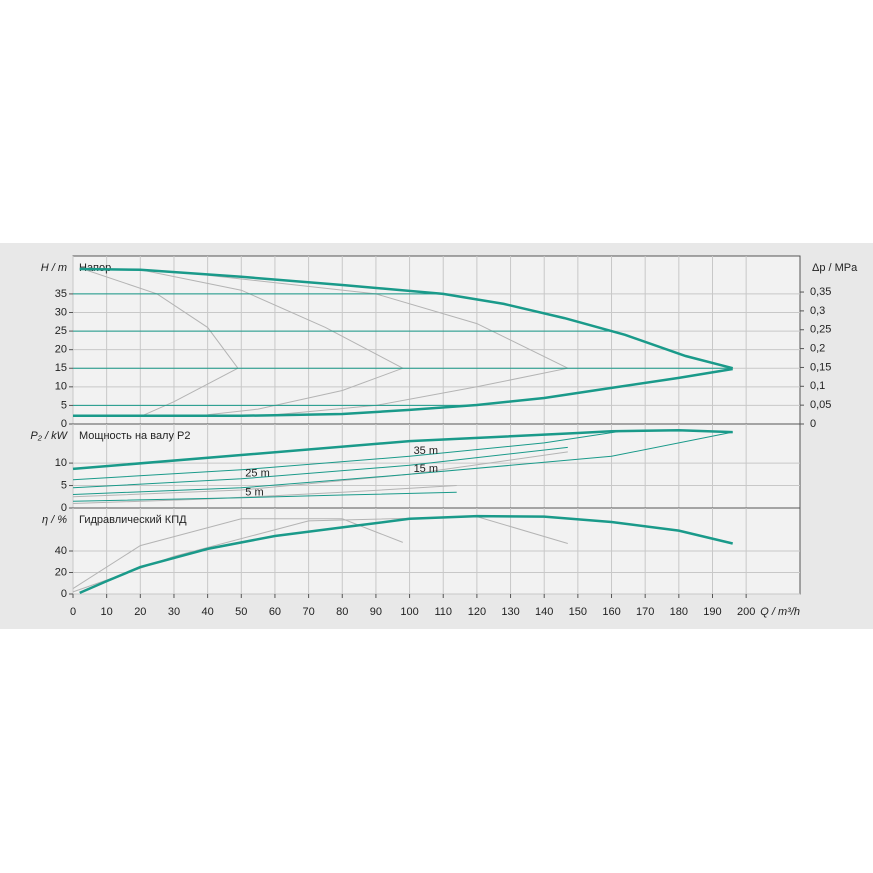 The image size is (873, 873). Describe the element at coordinates (61, 331) in the screenshot. I see `y-tick-label: 25` at that location.